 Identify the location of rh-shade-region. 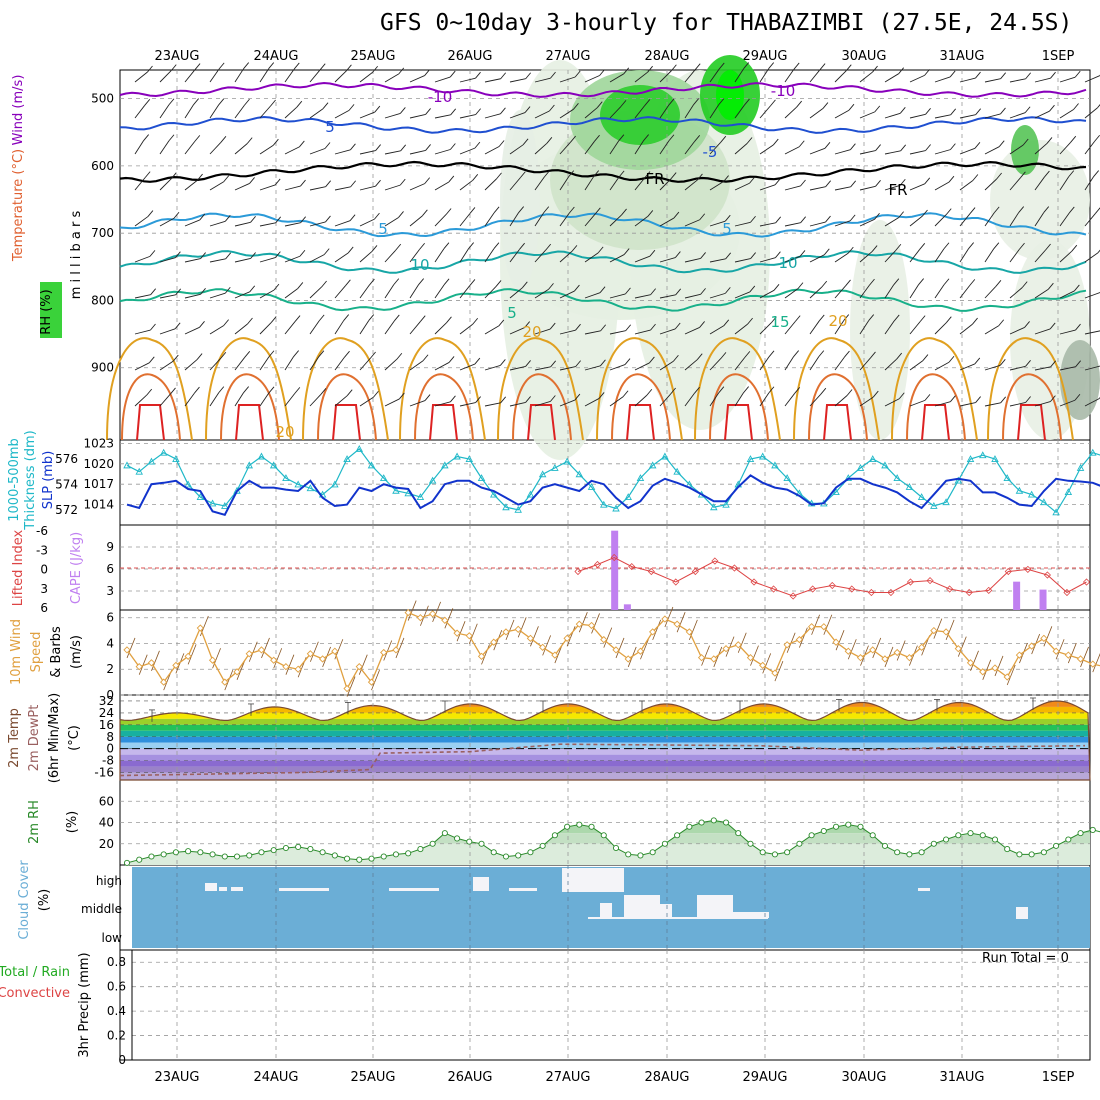
(1080, 380).